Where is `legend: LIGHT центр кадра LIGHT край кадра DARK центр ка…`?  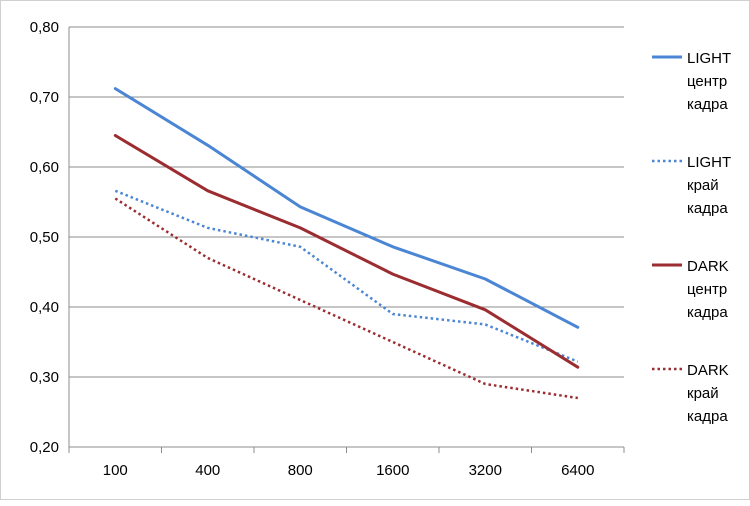
legend: LIGHT центр кадра LIGHT край кадра DARK центр ка… is located at coordinates (691, 237).